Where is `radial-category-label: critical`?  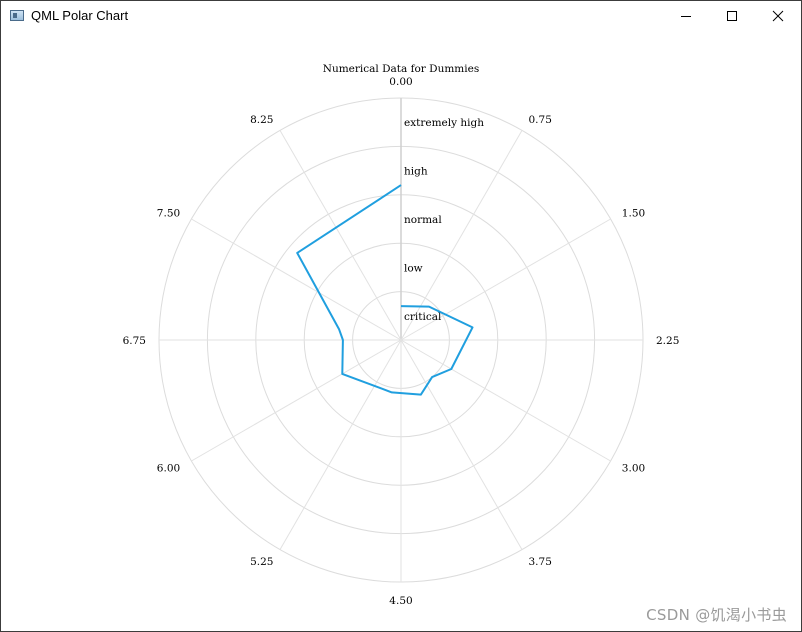
radial-category-label: critical is located at coordinates (423, 317).